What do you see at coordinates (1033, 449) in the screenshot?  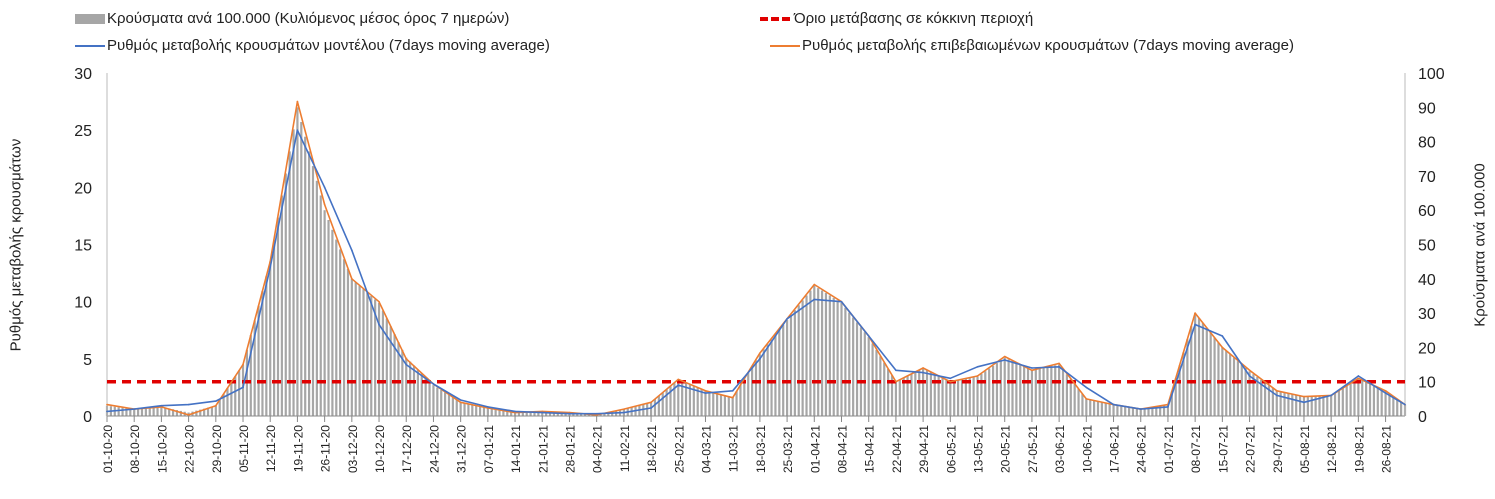 I see `x-tick-label: 27-05-21` at bounding box center [1033, 449].